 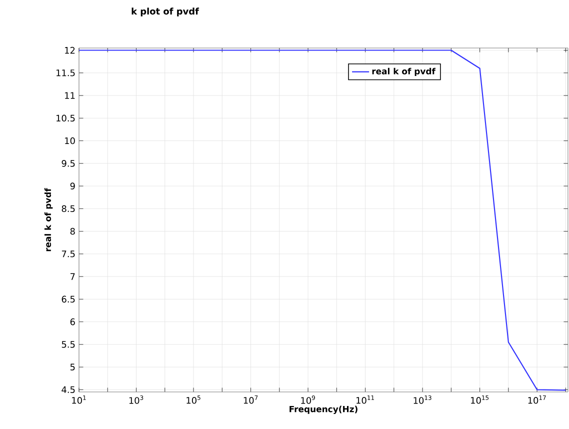 I want to click on y-tick-label: 7.5, so click(x=68, y=254).